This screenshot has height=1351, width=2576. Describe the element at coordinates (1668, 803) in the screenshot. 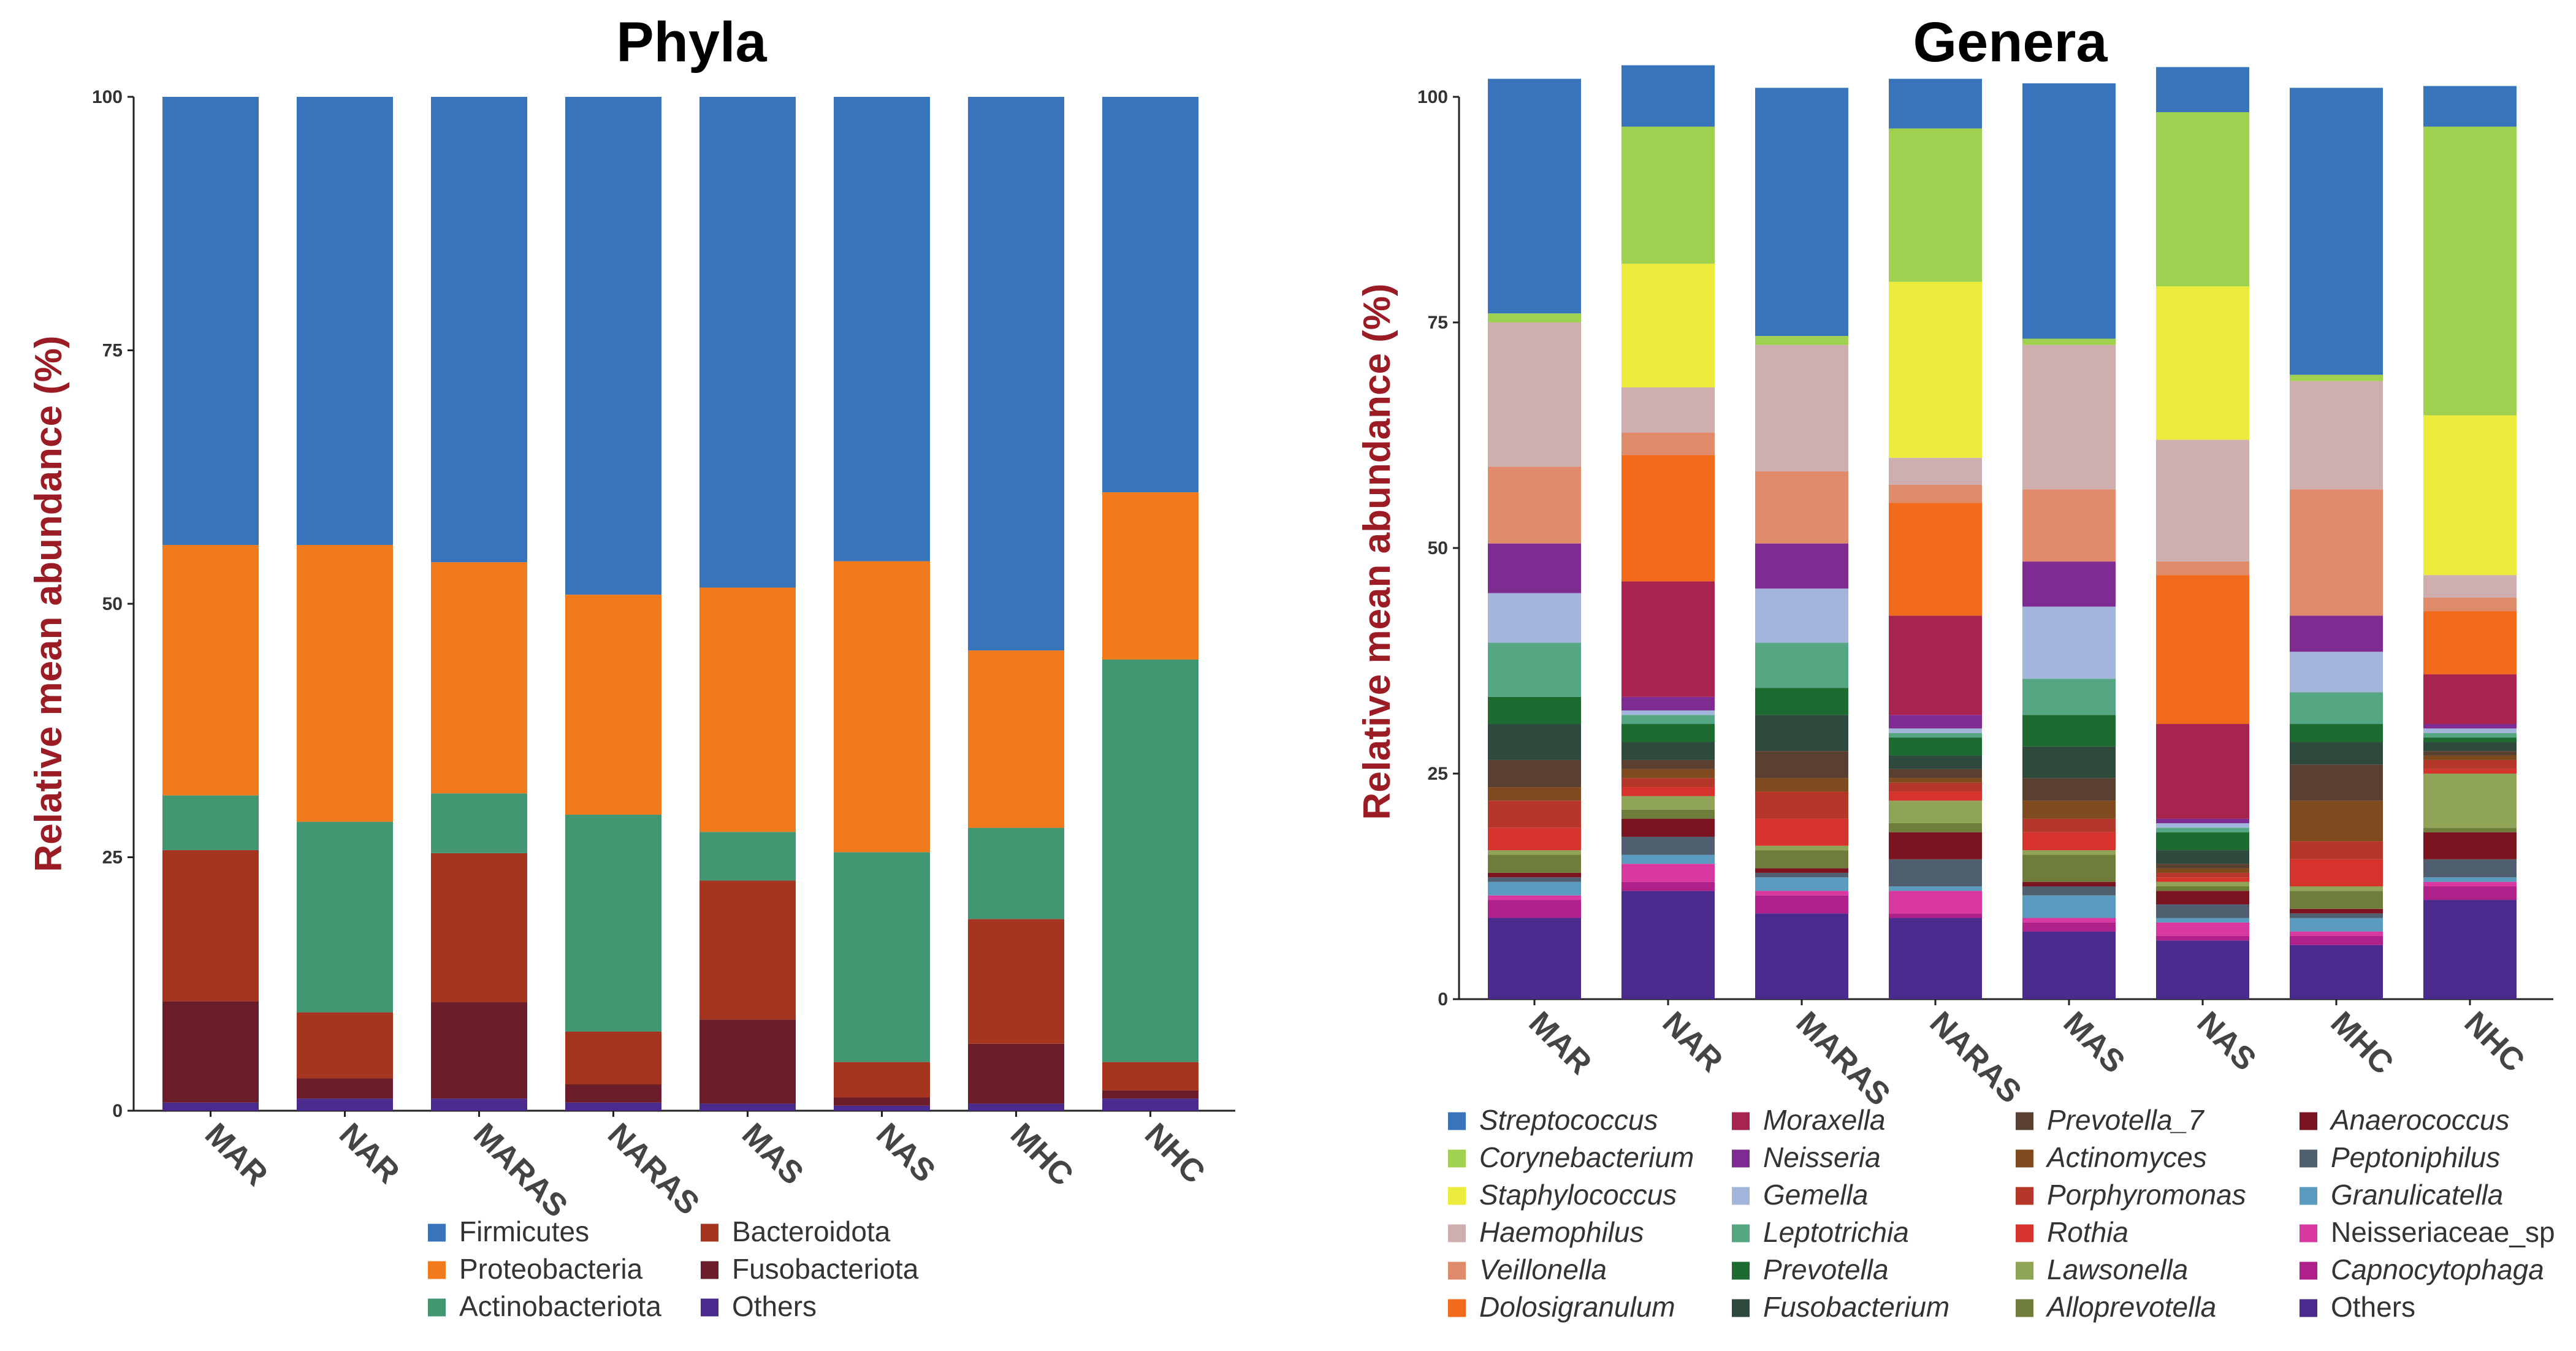

I see `bar-segment-nar-lawsonella` at that location.